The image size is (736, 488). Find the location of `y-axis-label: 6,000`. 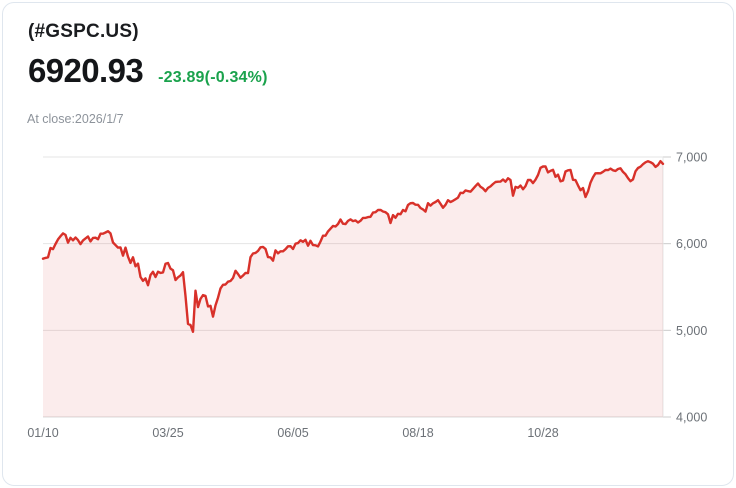

y-axis-label: 6,000 is located at coordinates (691, 244).